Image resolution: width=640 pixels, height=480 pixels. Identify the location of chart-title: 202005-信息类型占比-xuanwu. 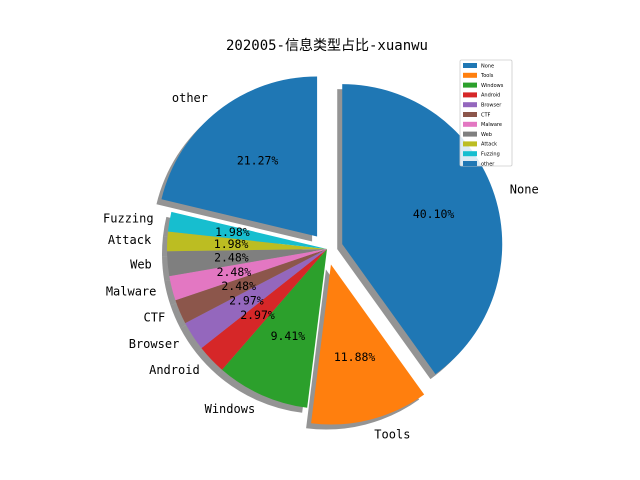
(327, 45).